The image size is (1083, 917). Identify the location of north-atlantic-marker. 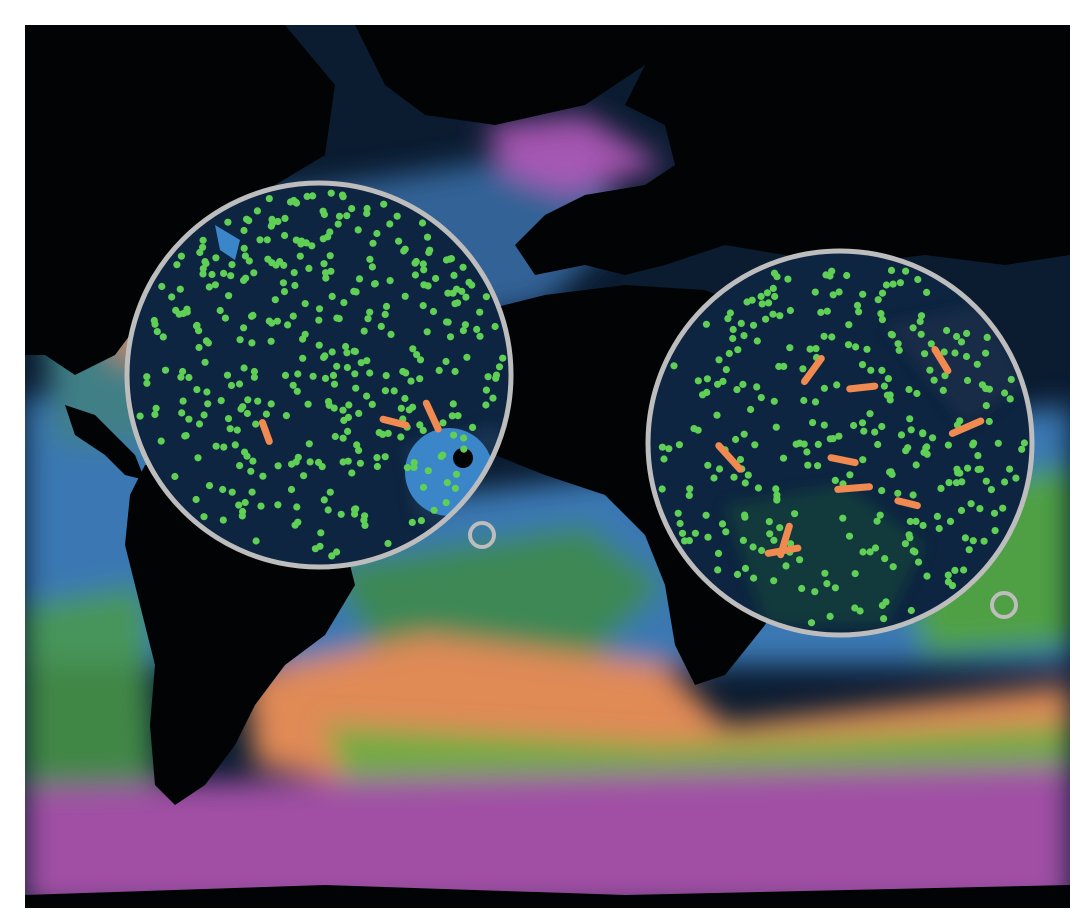
(482, 535).